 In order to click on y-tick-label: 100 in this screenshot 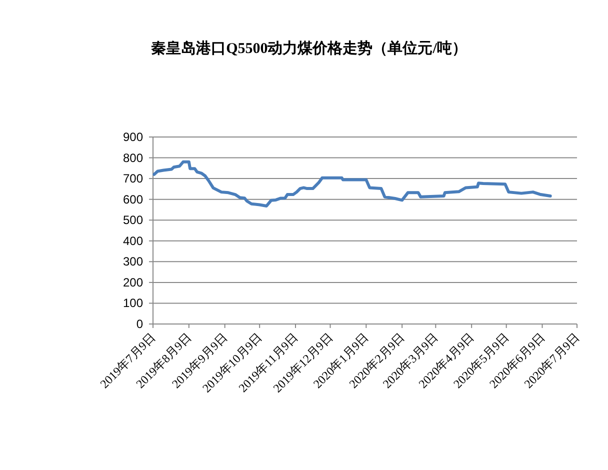, I will do `click(133, 303)`.